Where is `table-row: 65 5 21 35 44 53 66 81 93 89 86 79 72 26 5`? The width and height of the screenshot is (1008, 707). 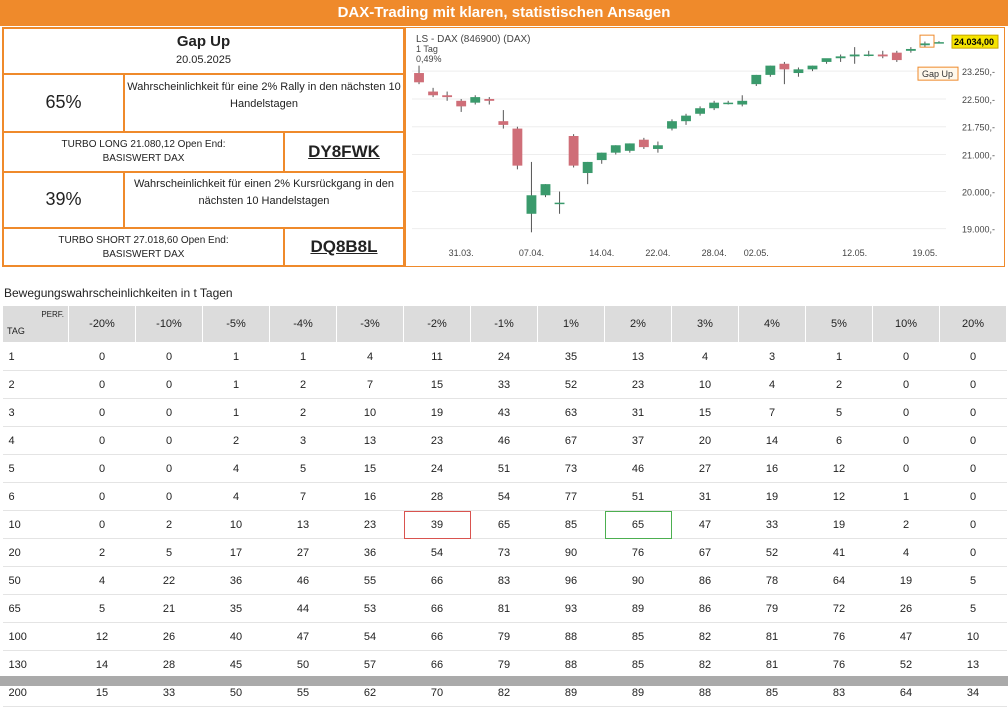
table-row: 65 5 21 35 44 53 66 81 93 89 86 79 72 26 5 is located at coordinates (504, 608).